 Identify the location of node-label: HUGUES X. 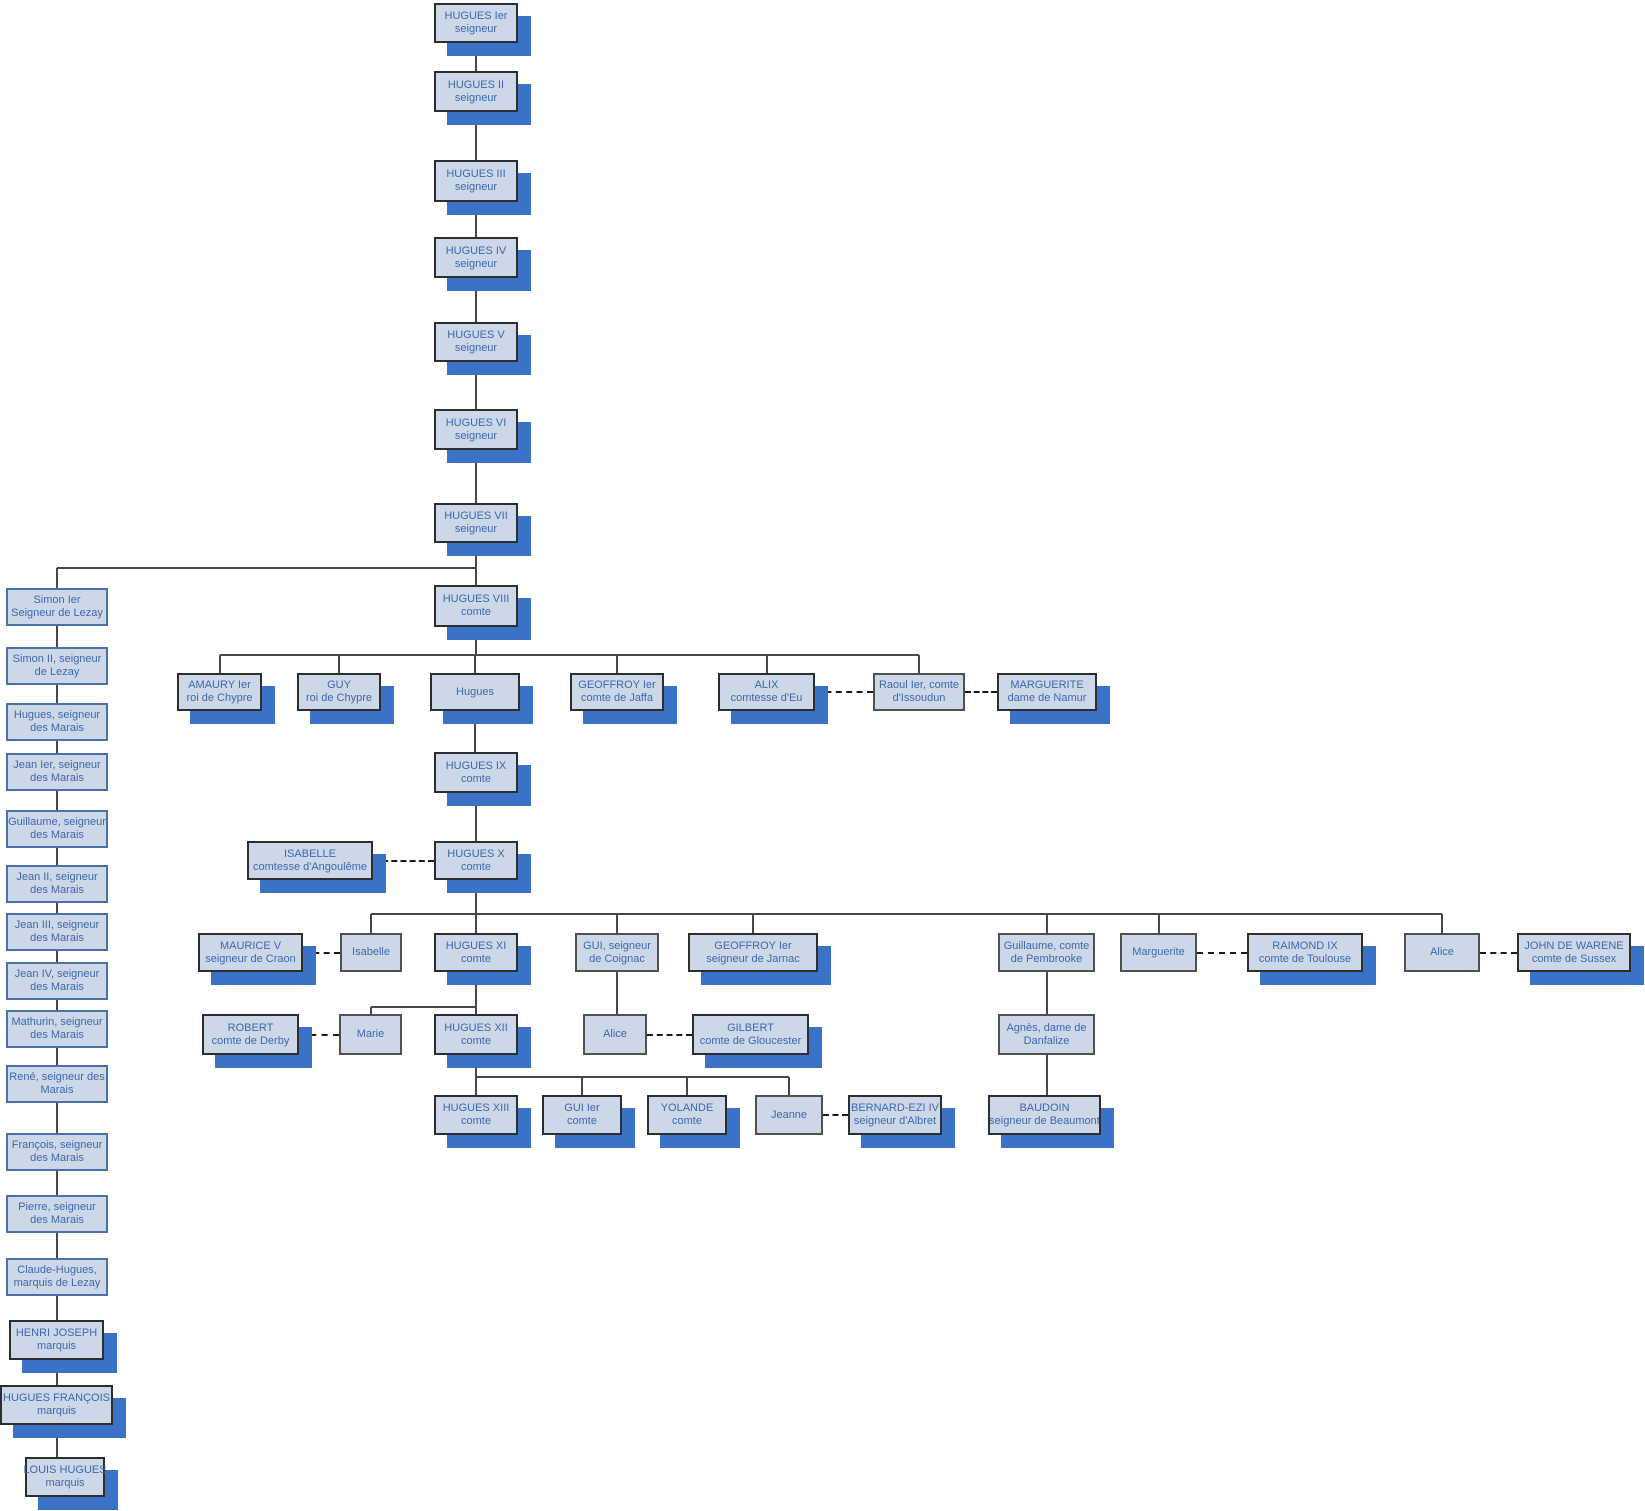
(476, 853).